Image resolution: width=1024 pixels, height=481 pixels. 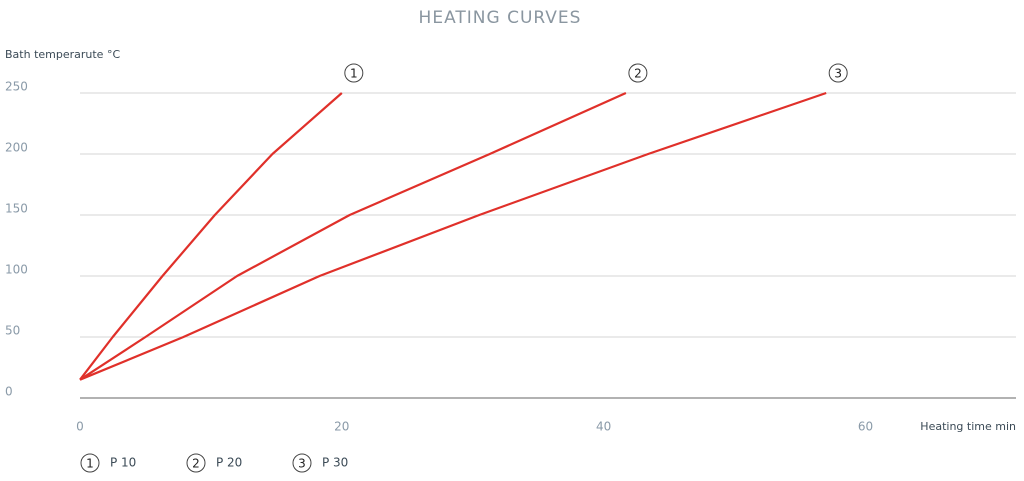 I want to click on legend-label: P 30, so click(x=335, y=463).